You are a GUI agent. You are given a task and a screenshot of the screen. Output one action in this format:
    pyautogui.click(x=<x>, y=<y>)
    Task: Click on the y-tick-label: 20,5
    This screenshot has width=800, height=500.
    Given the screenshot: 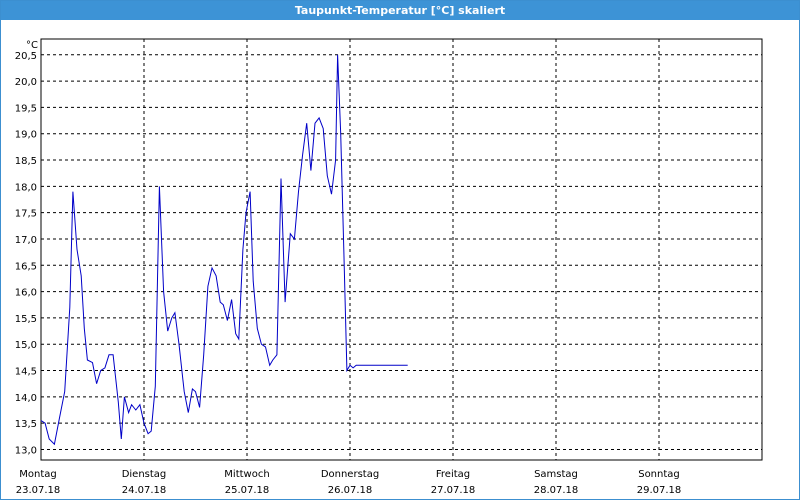 What is the action you would take?
    pyautogui.click(x=26, y=56)
    